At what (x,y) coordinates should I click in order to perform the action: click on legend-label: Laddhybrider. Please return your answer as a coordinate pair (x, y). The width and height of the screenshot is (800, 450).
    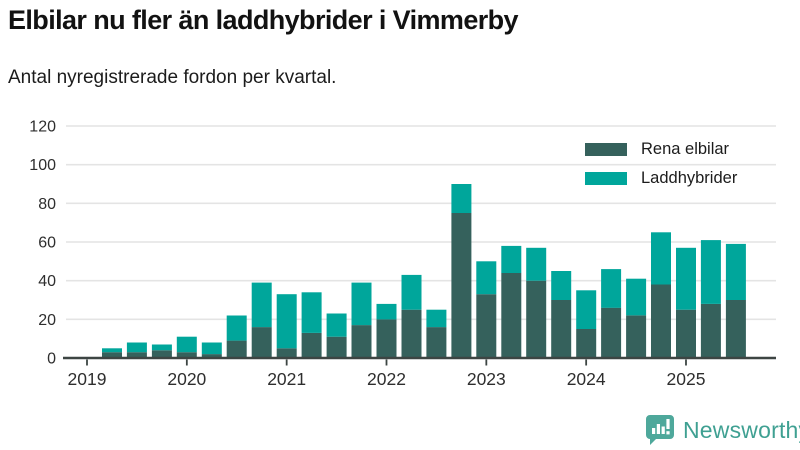
    Looking at the image, I should click on (689, 177).